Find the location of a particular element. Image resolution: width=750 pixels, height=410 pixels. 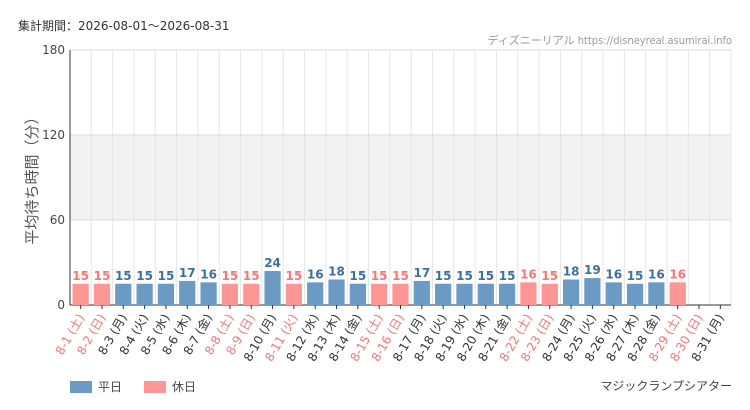

bar-8-28 (金) is located at coordinates (656, 293).